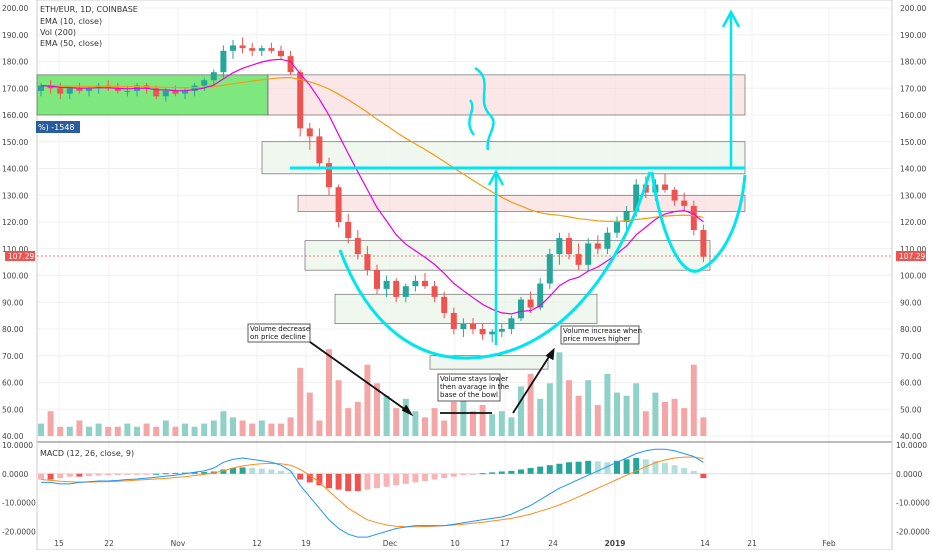 The image size is (932, 554). What do you see at coordinates (15, 169) in the screenshot?
I see `price-axis-label-left: 140.00` at bounding box center [15, 169].